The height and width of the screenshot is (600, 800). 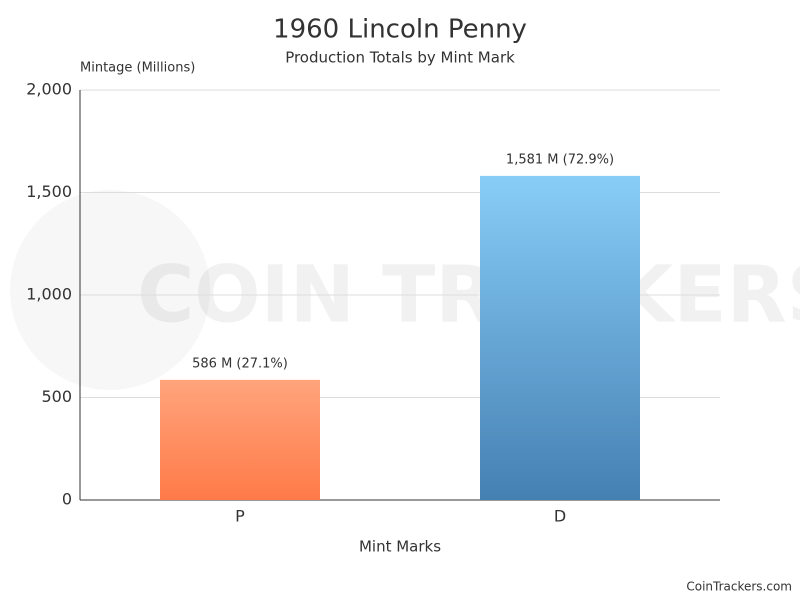 What do you see at coordinates (400, 30) in the screenshot?
I see `chart-title: 1960 Lincoln Penny` at bounding box center [400, 30].